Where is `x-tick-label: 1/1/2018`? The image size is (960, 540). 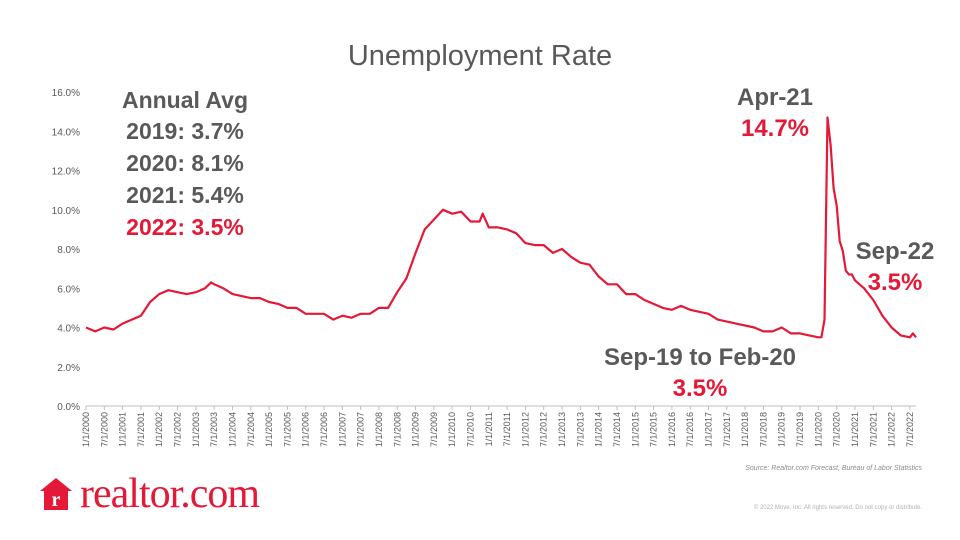
x-tick-label: 1/1/2018 is located at coordinates (745, 429).